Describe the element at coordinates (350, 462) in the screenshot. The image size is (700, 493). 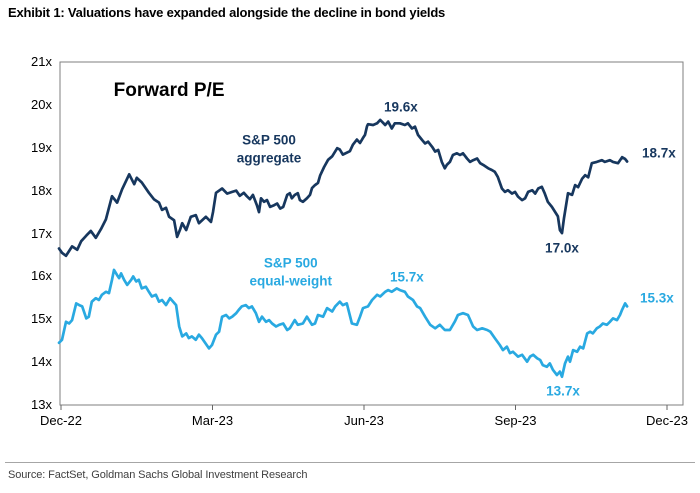
I see `footer-divider` at that location.